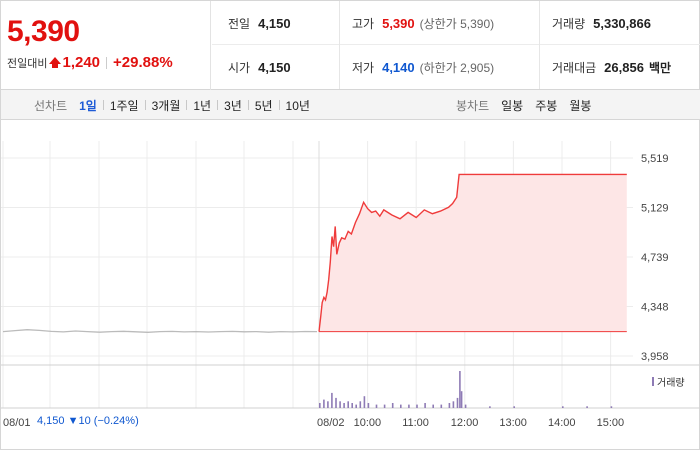 The width and height of the screenshot is (700, 451). I want to click on tab-1-day: 1일, so click(88, 105).